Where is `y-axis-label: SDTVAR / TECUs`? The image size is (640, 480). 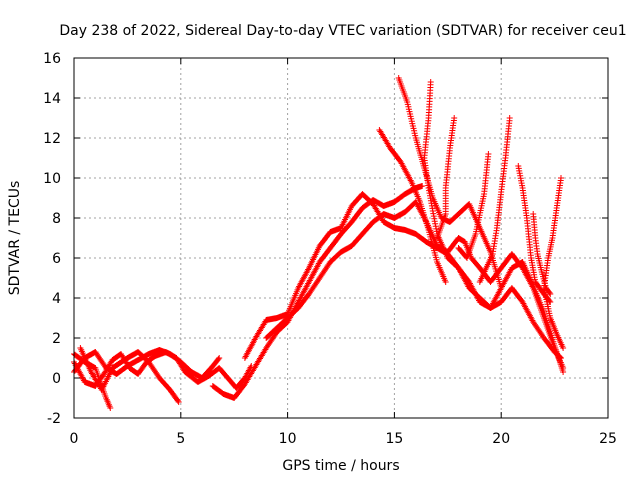
y-axis-label: SDTVAR / TECUs is located at coordinates (15, 238).